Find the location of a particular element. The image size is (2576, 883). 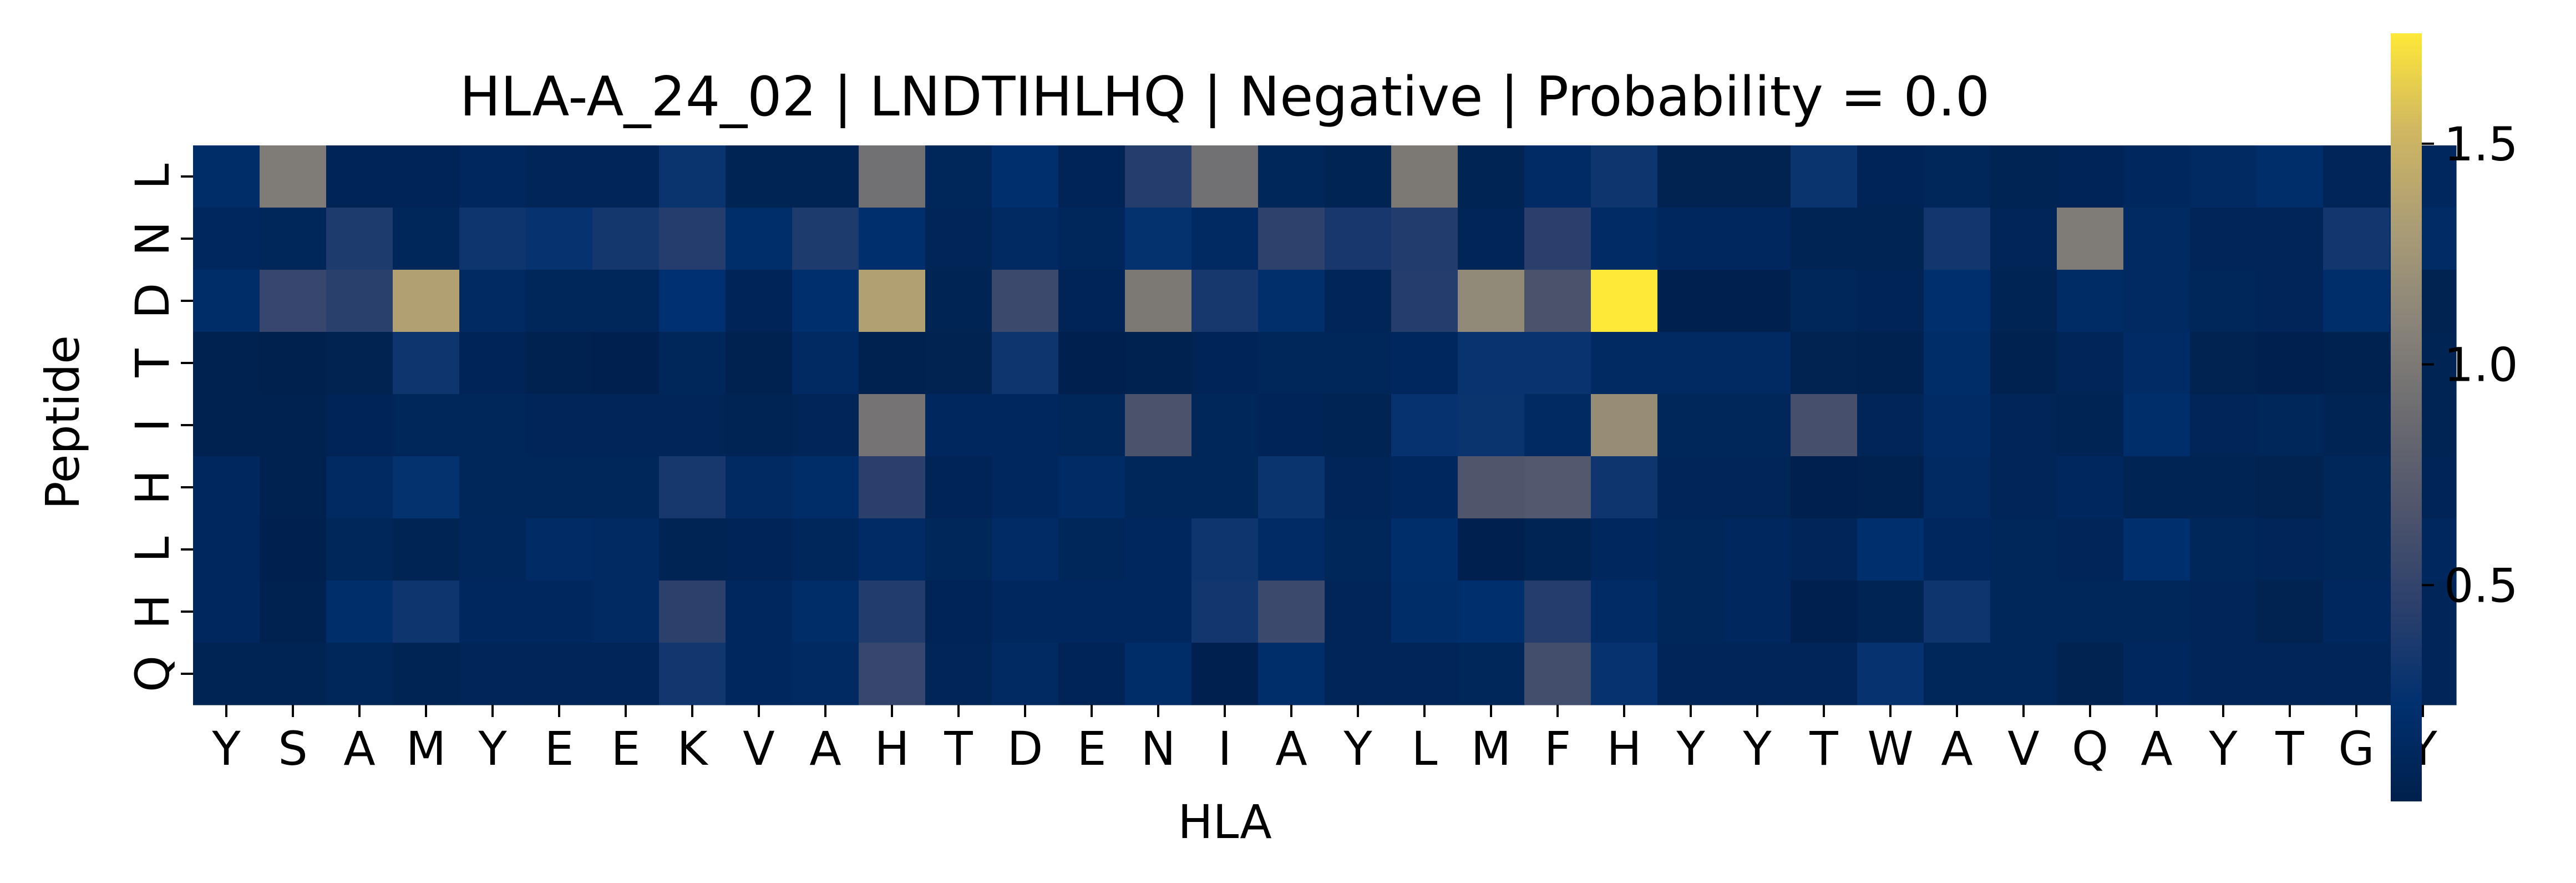

y-tick-label: Q is located at coordinates (152, 674).